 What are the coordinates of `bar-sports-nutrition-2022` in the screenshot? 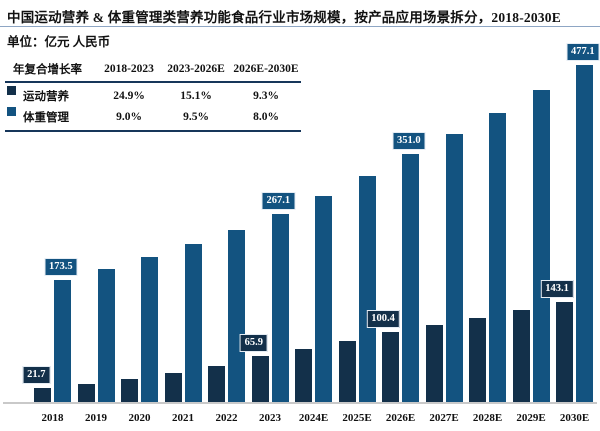 It's located at (216, 384).